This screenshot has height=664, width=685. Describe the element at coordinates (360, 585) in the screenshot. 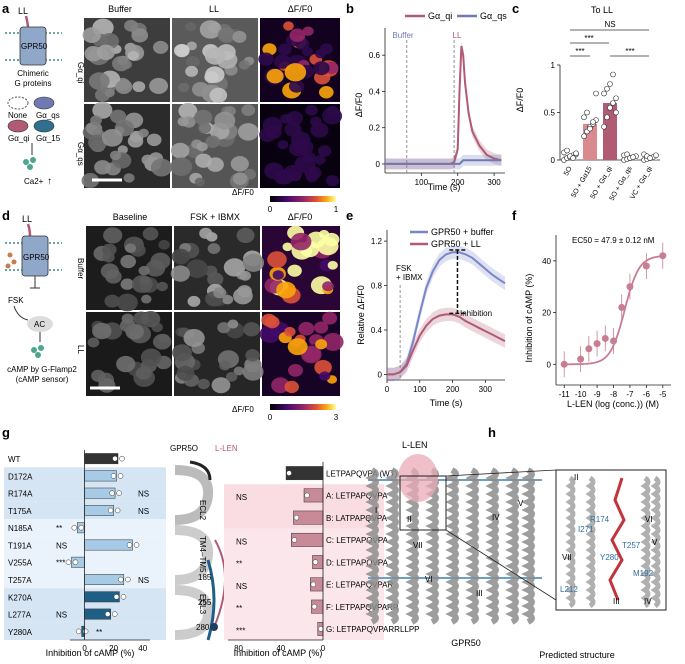

I see `gr-category-label: E: LETPAPQVPAR` at that location.